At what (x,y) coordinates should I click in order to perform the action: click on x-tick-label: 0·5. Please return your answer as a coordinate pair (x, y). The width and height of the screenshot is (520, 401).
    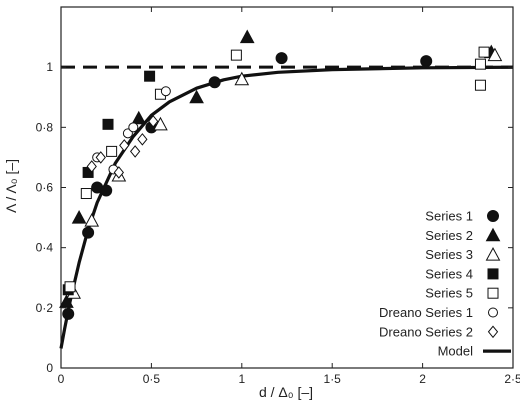
    Looking at the image, I should click on (152, 379).